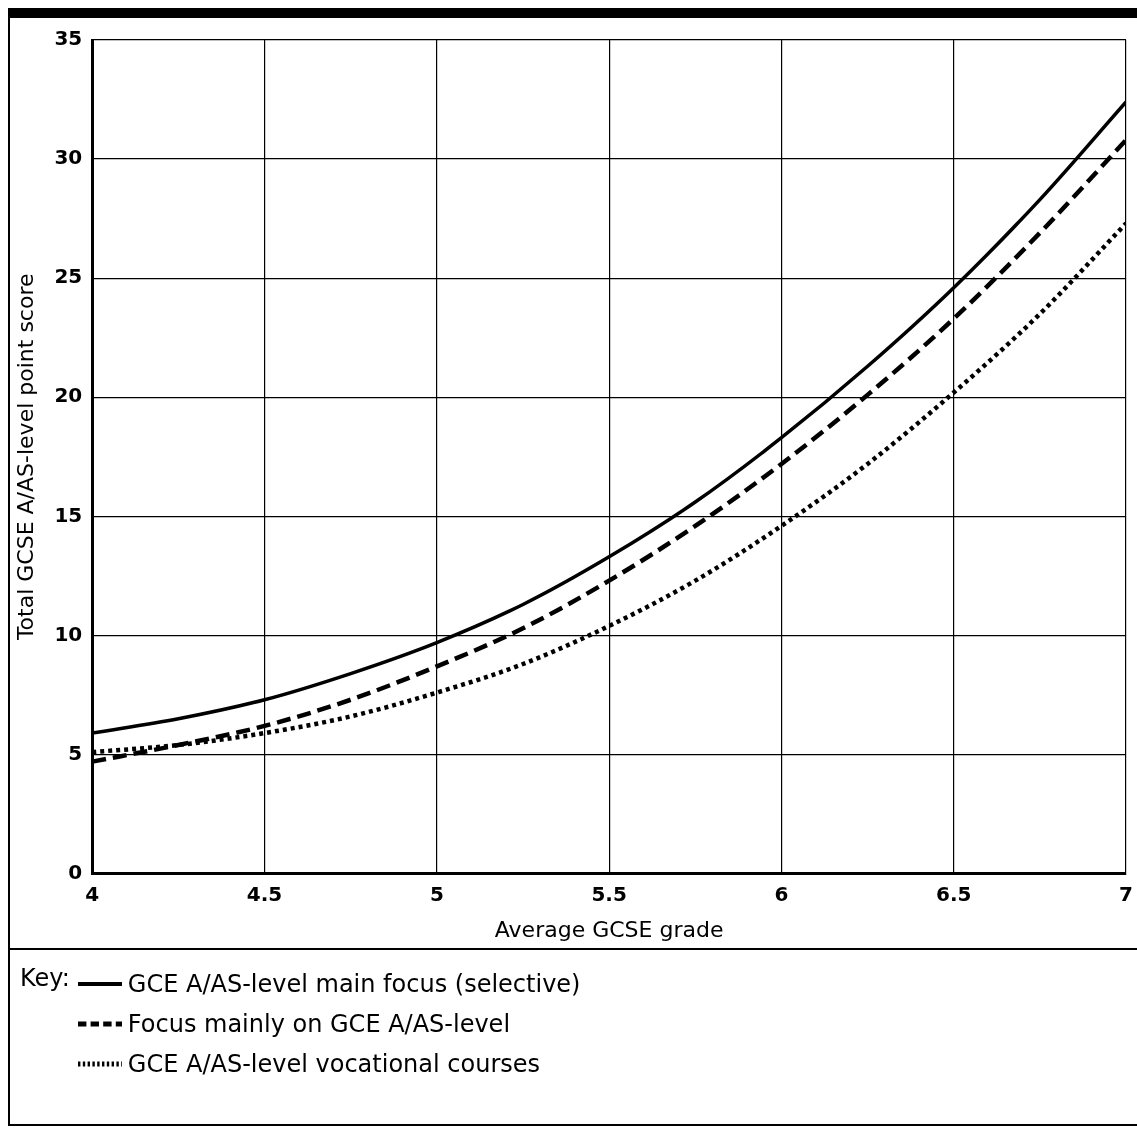 Image resolution: width=1137 pixels, height=1144 pixels. I want to click on x-axis-title: Average GCSE grade, so click(609, 929).